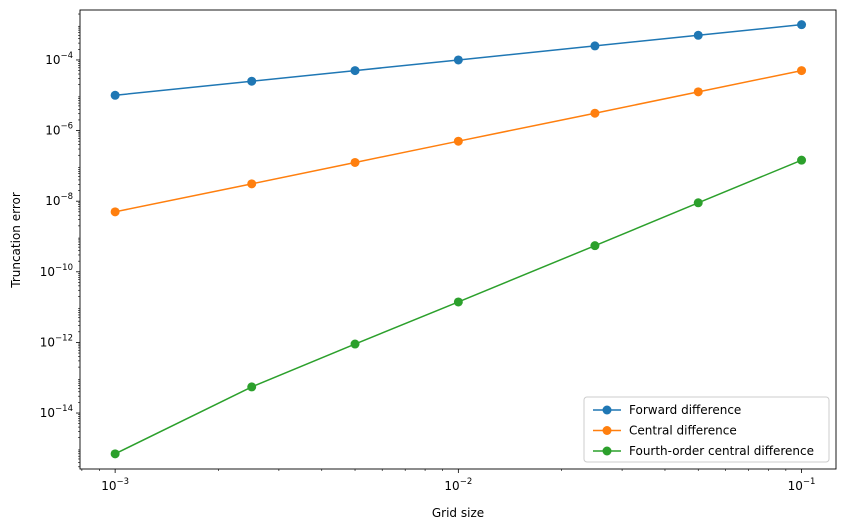 This screenshot has width=863, height=529. What do you see at coordinates (56, 341) in the screenshot?
I see `y-tick-label: 10⁻¹²` at bounding box center [56, 341].